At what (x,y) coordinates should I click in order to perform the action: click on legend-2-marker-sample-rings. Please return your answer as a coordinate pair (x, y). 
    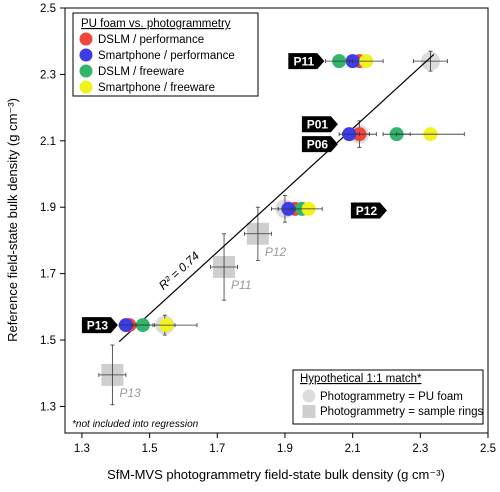
    Looking at the image, I should click on (309, 411).